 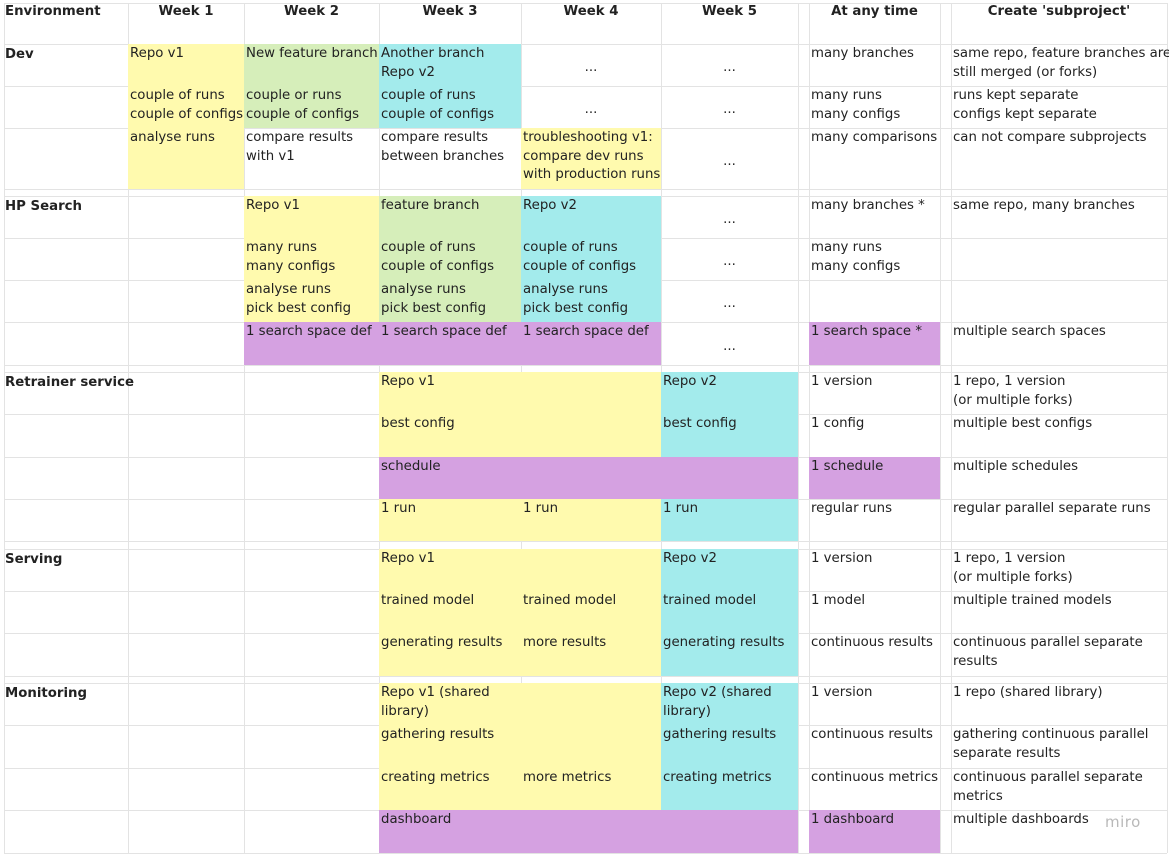 What do you see at coordinates (416, 819) in the screenshot?
I see `cell-text: dashboard` at bounding box center [416, 819].